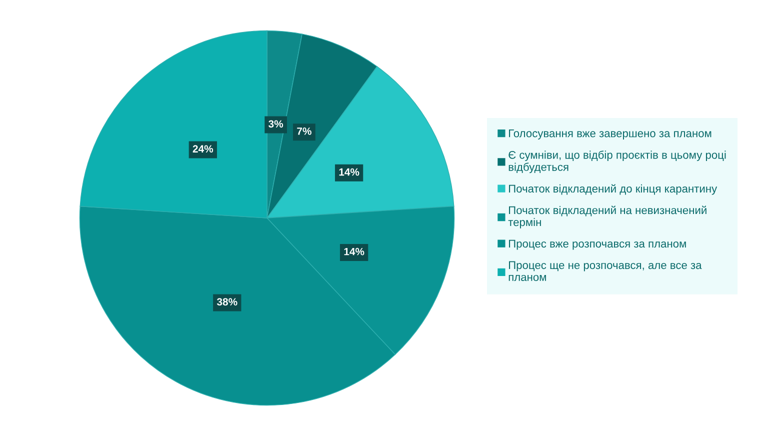 The height and width of the screenshot is (440, 780). What do you see at coordinates (607, 217) in the screenshot?
I see `legend-label: Початок відкладений на невизначений термін` at bounding box center [607, 217].